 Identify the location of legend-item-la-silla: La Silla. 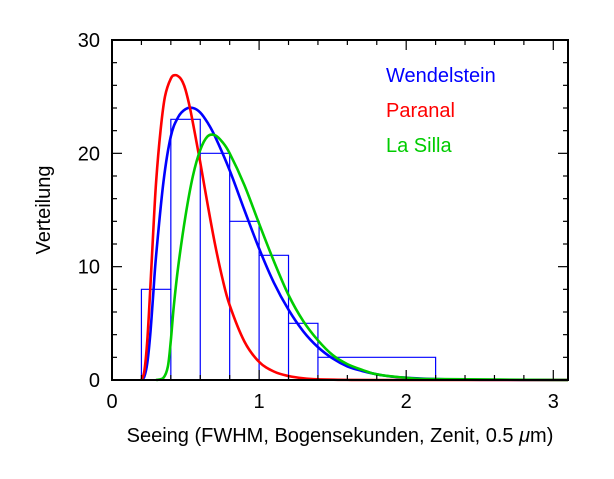
(419, 146).